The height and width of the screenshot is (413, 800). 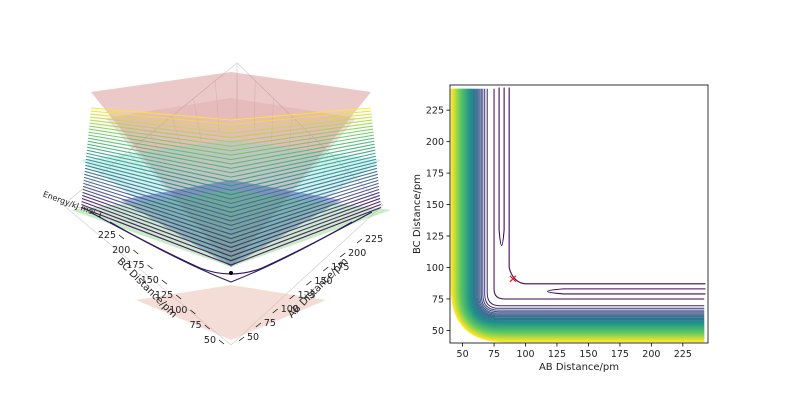 What do you see at coordinates (150, 280) in the screenshot?
I see `surface-y-tick-label: 150` at bounding box center [150, 280].